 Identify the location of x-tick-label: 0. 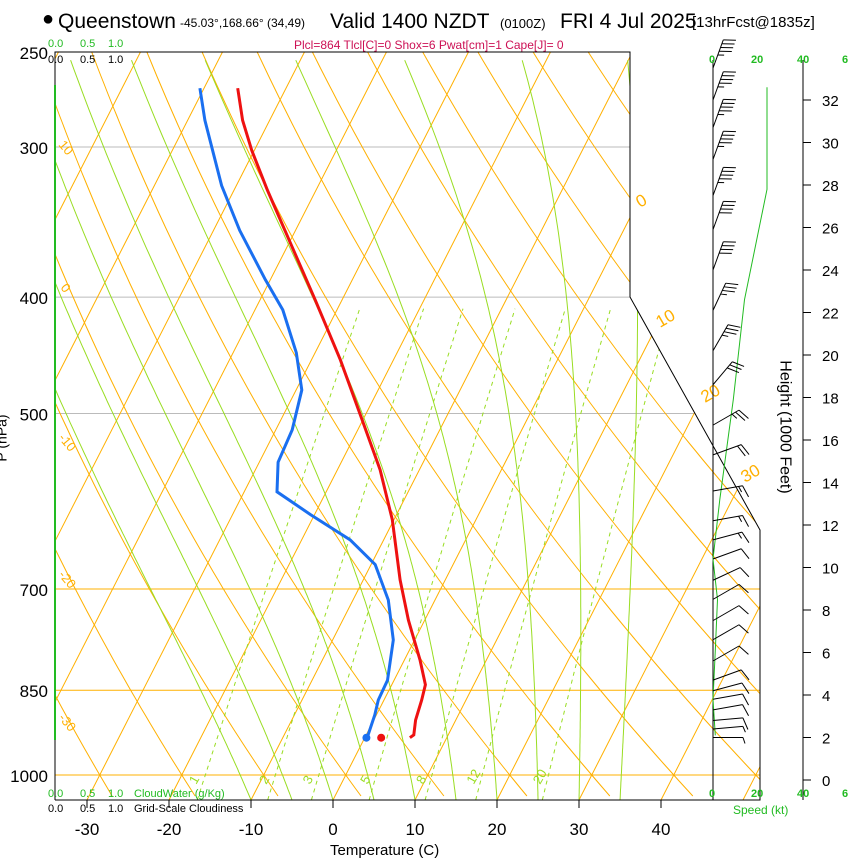
(332, 829).